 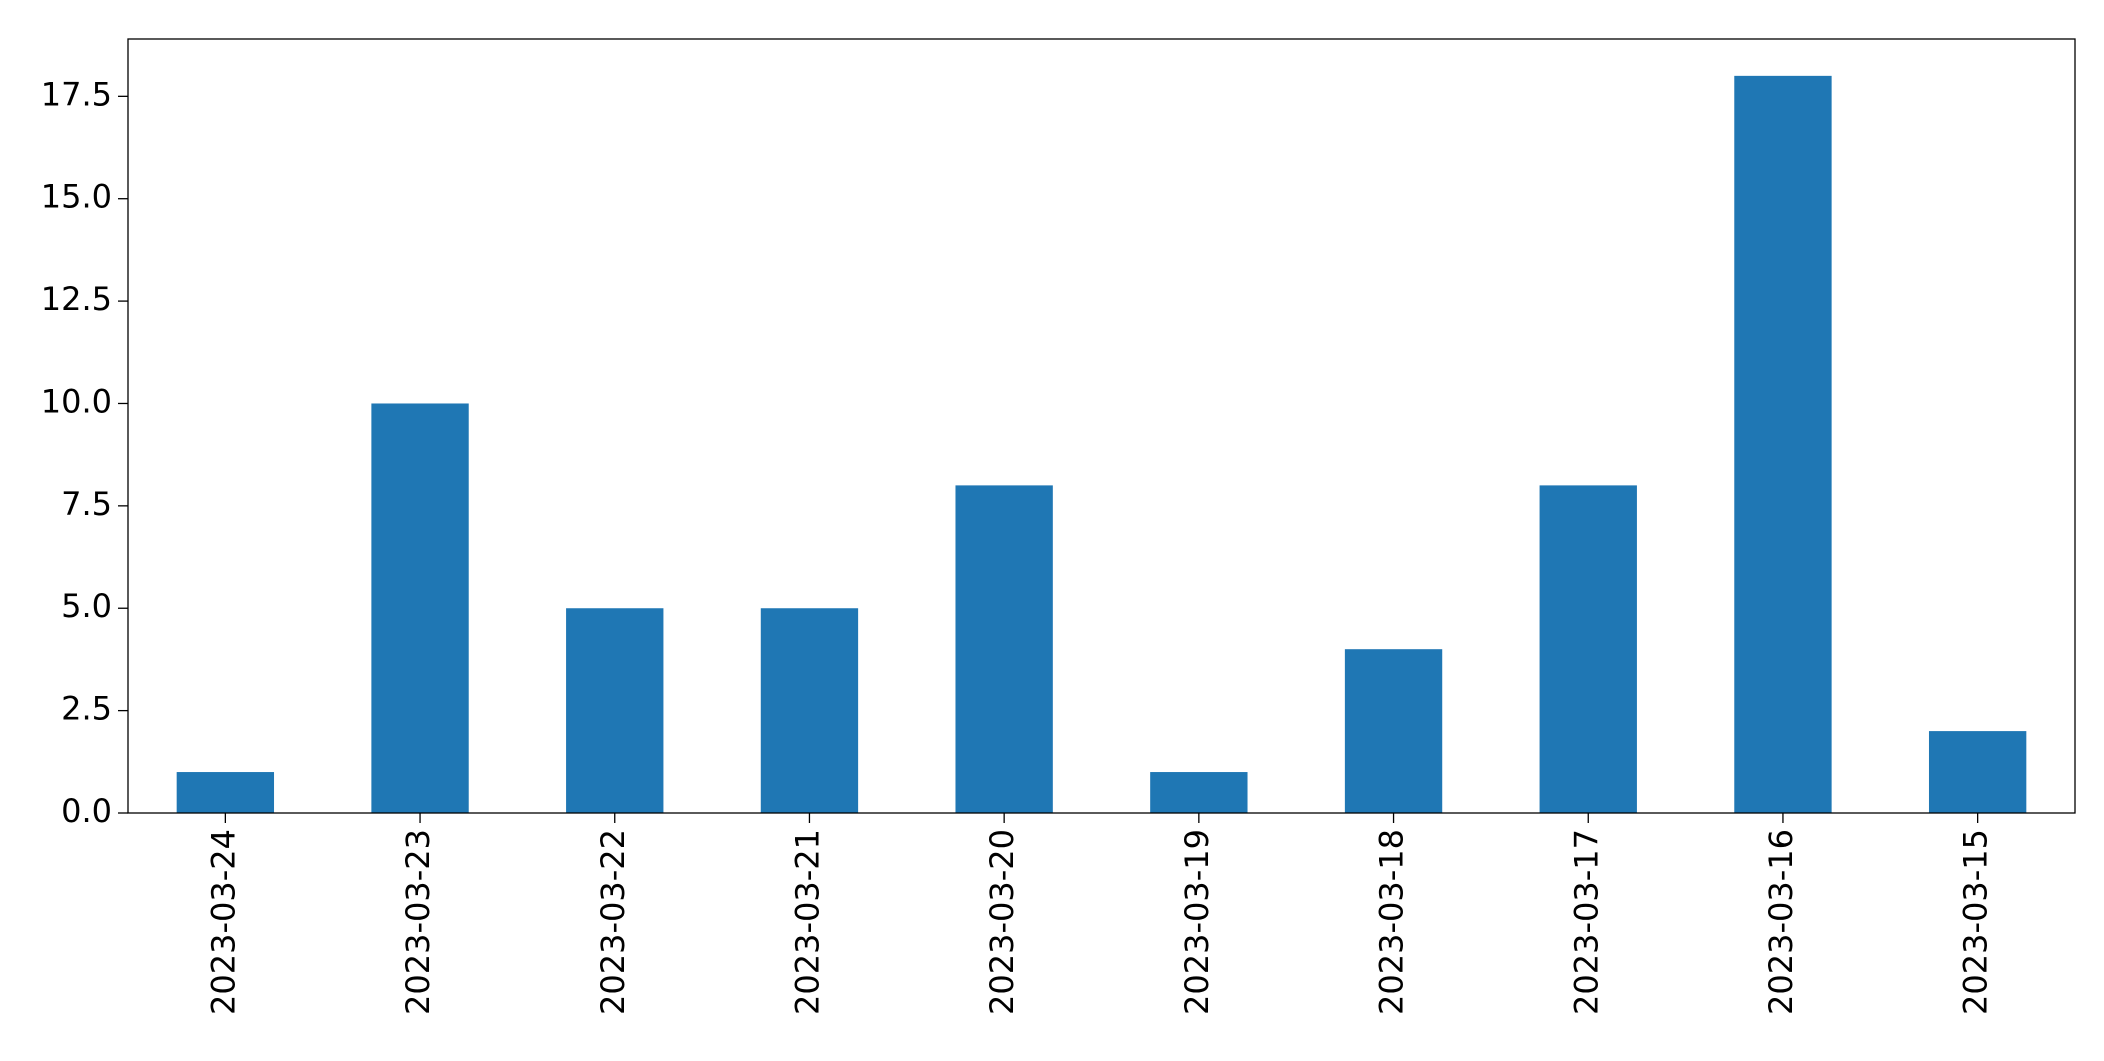 What do you see at coordinates (86, 709) in the screenshot?
I see `y-tick-label: 2.5` at bounding box center [86, 709].